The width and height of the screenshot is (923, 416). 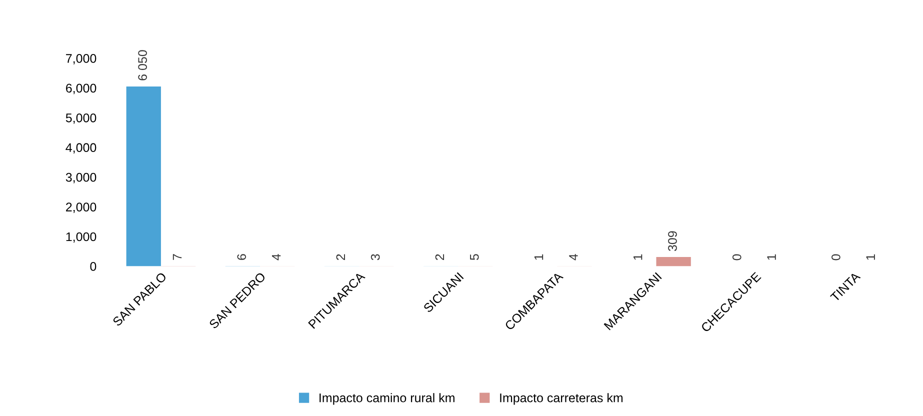 I want to click on y-tick-label: 2,000, so click(x=81, y=207).